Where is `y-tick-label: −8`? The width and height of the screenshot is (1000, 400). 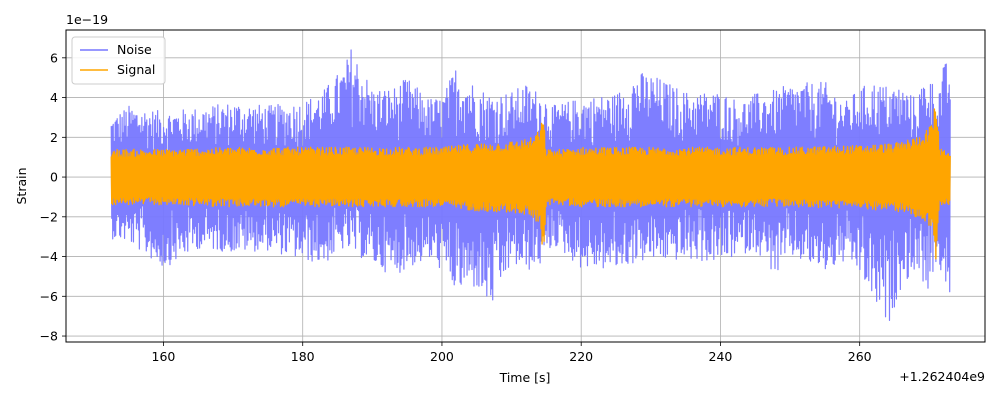
y-tick-label: −8 is located at coordinates (49, 336).